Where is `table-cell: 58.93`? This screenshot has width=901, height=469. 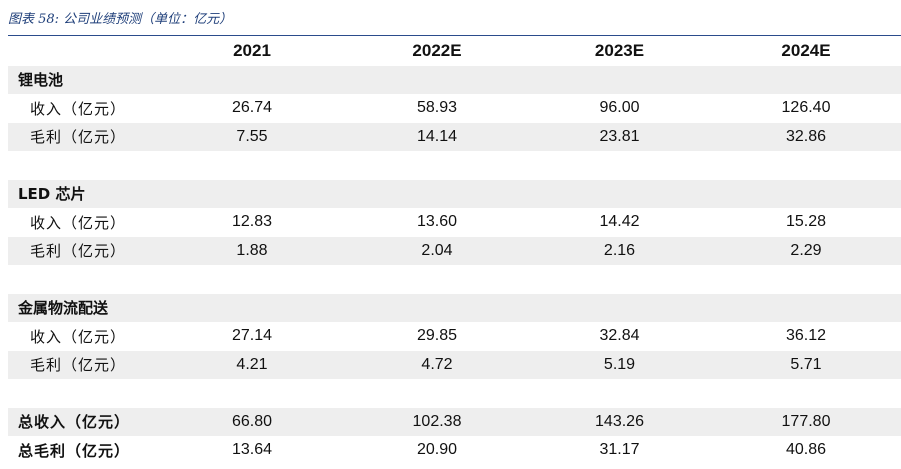 table-cell: 58.93 is located at coordinates (437, 108).